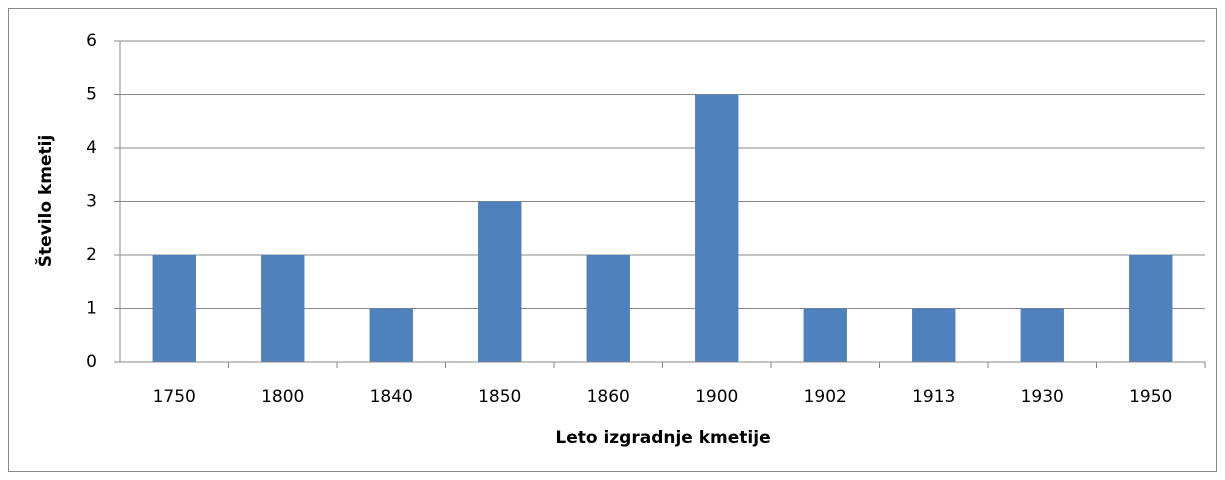 The image size is (1225, 480). I want to click on x-tick-label: 1860, so click(608, 397).